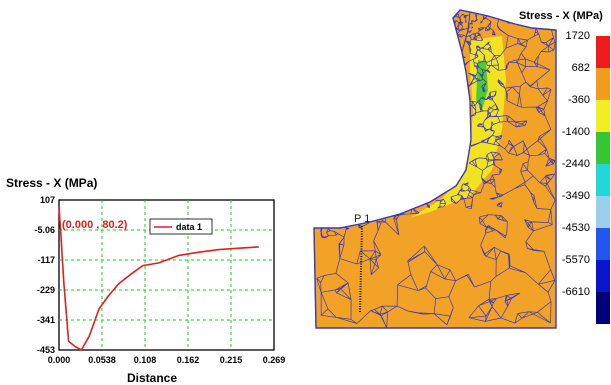 The image size is (611, 385). I want to click on point-annotation: (0.000 , 80.2), so click(95, 225).